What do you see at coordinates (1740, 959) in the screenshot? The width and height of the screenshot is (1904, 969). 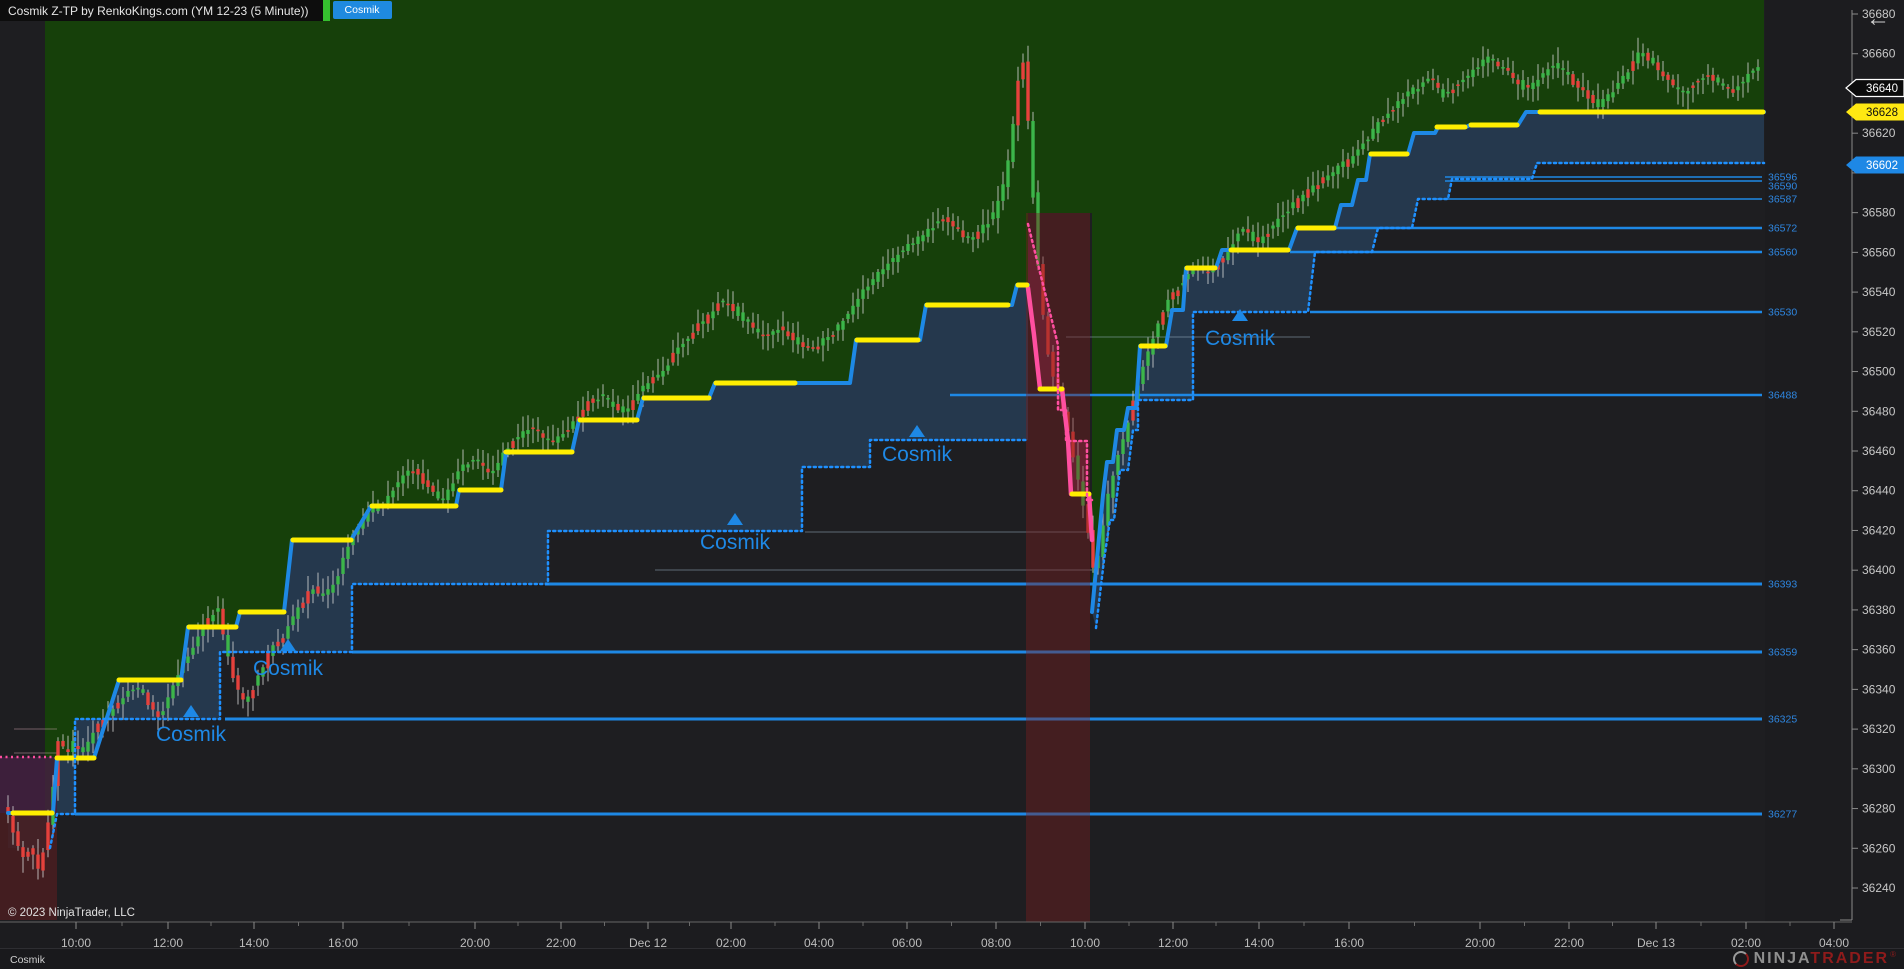 I see `ninjatrader-icon` at bounding box center [1740, 959].